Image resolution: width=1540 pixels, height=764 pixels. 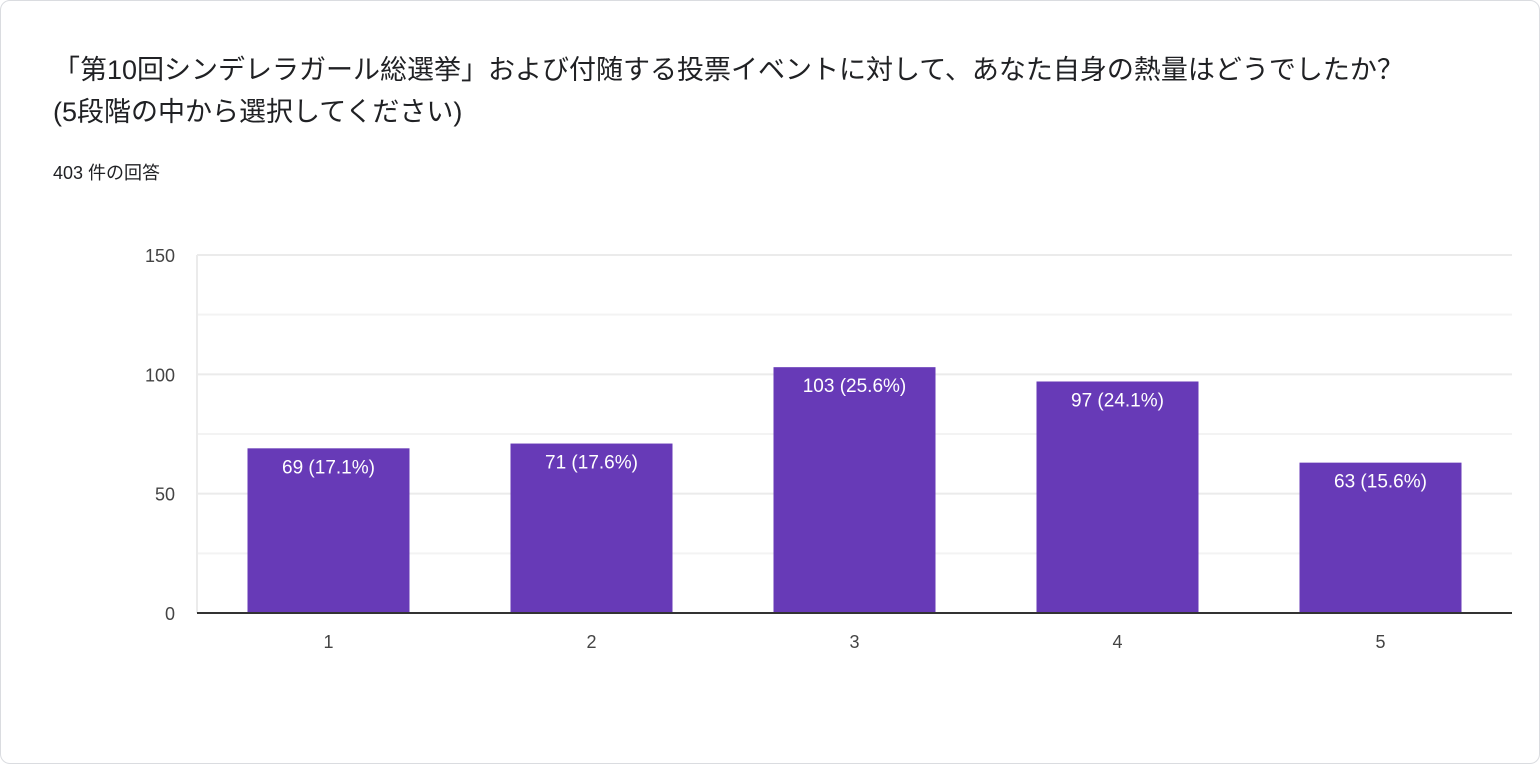 I want to click on y-tick-label: 50, so click(x=165, y=495).